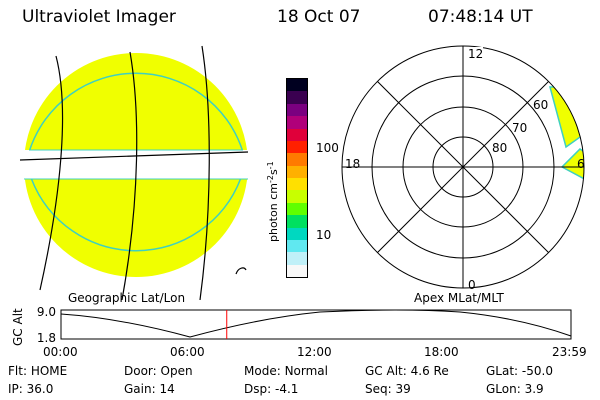 The height and width of the screenshot is (400, 600). What do you see at coordinates (18, 327) in the screenshot?
I see `altitude-ylabel: GC Alt` at bounding box center [18, 327].